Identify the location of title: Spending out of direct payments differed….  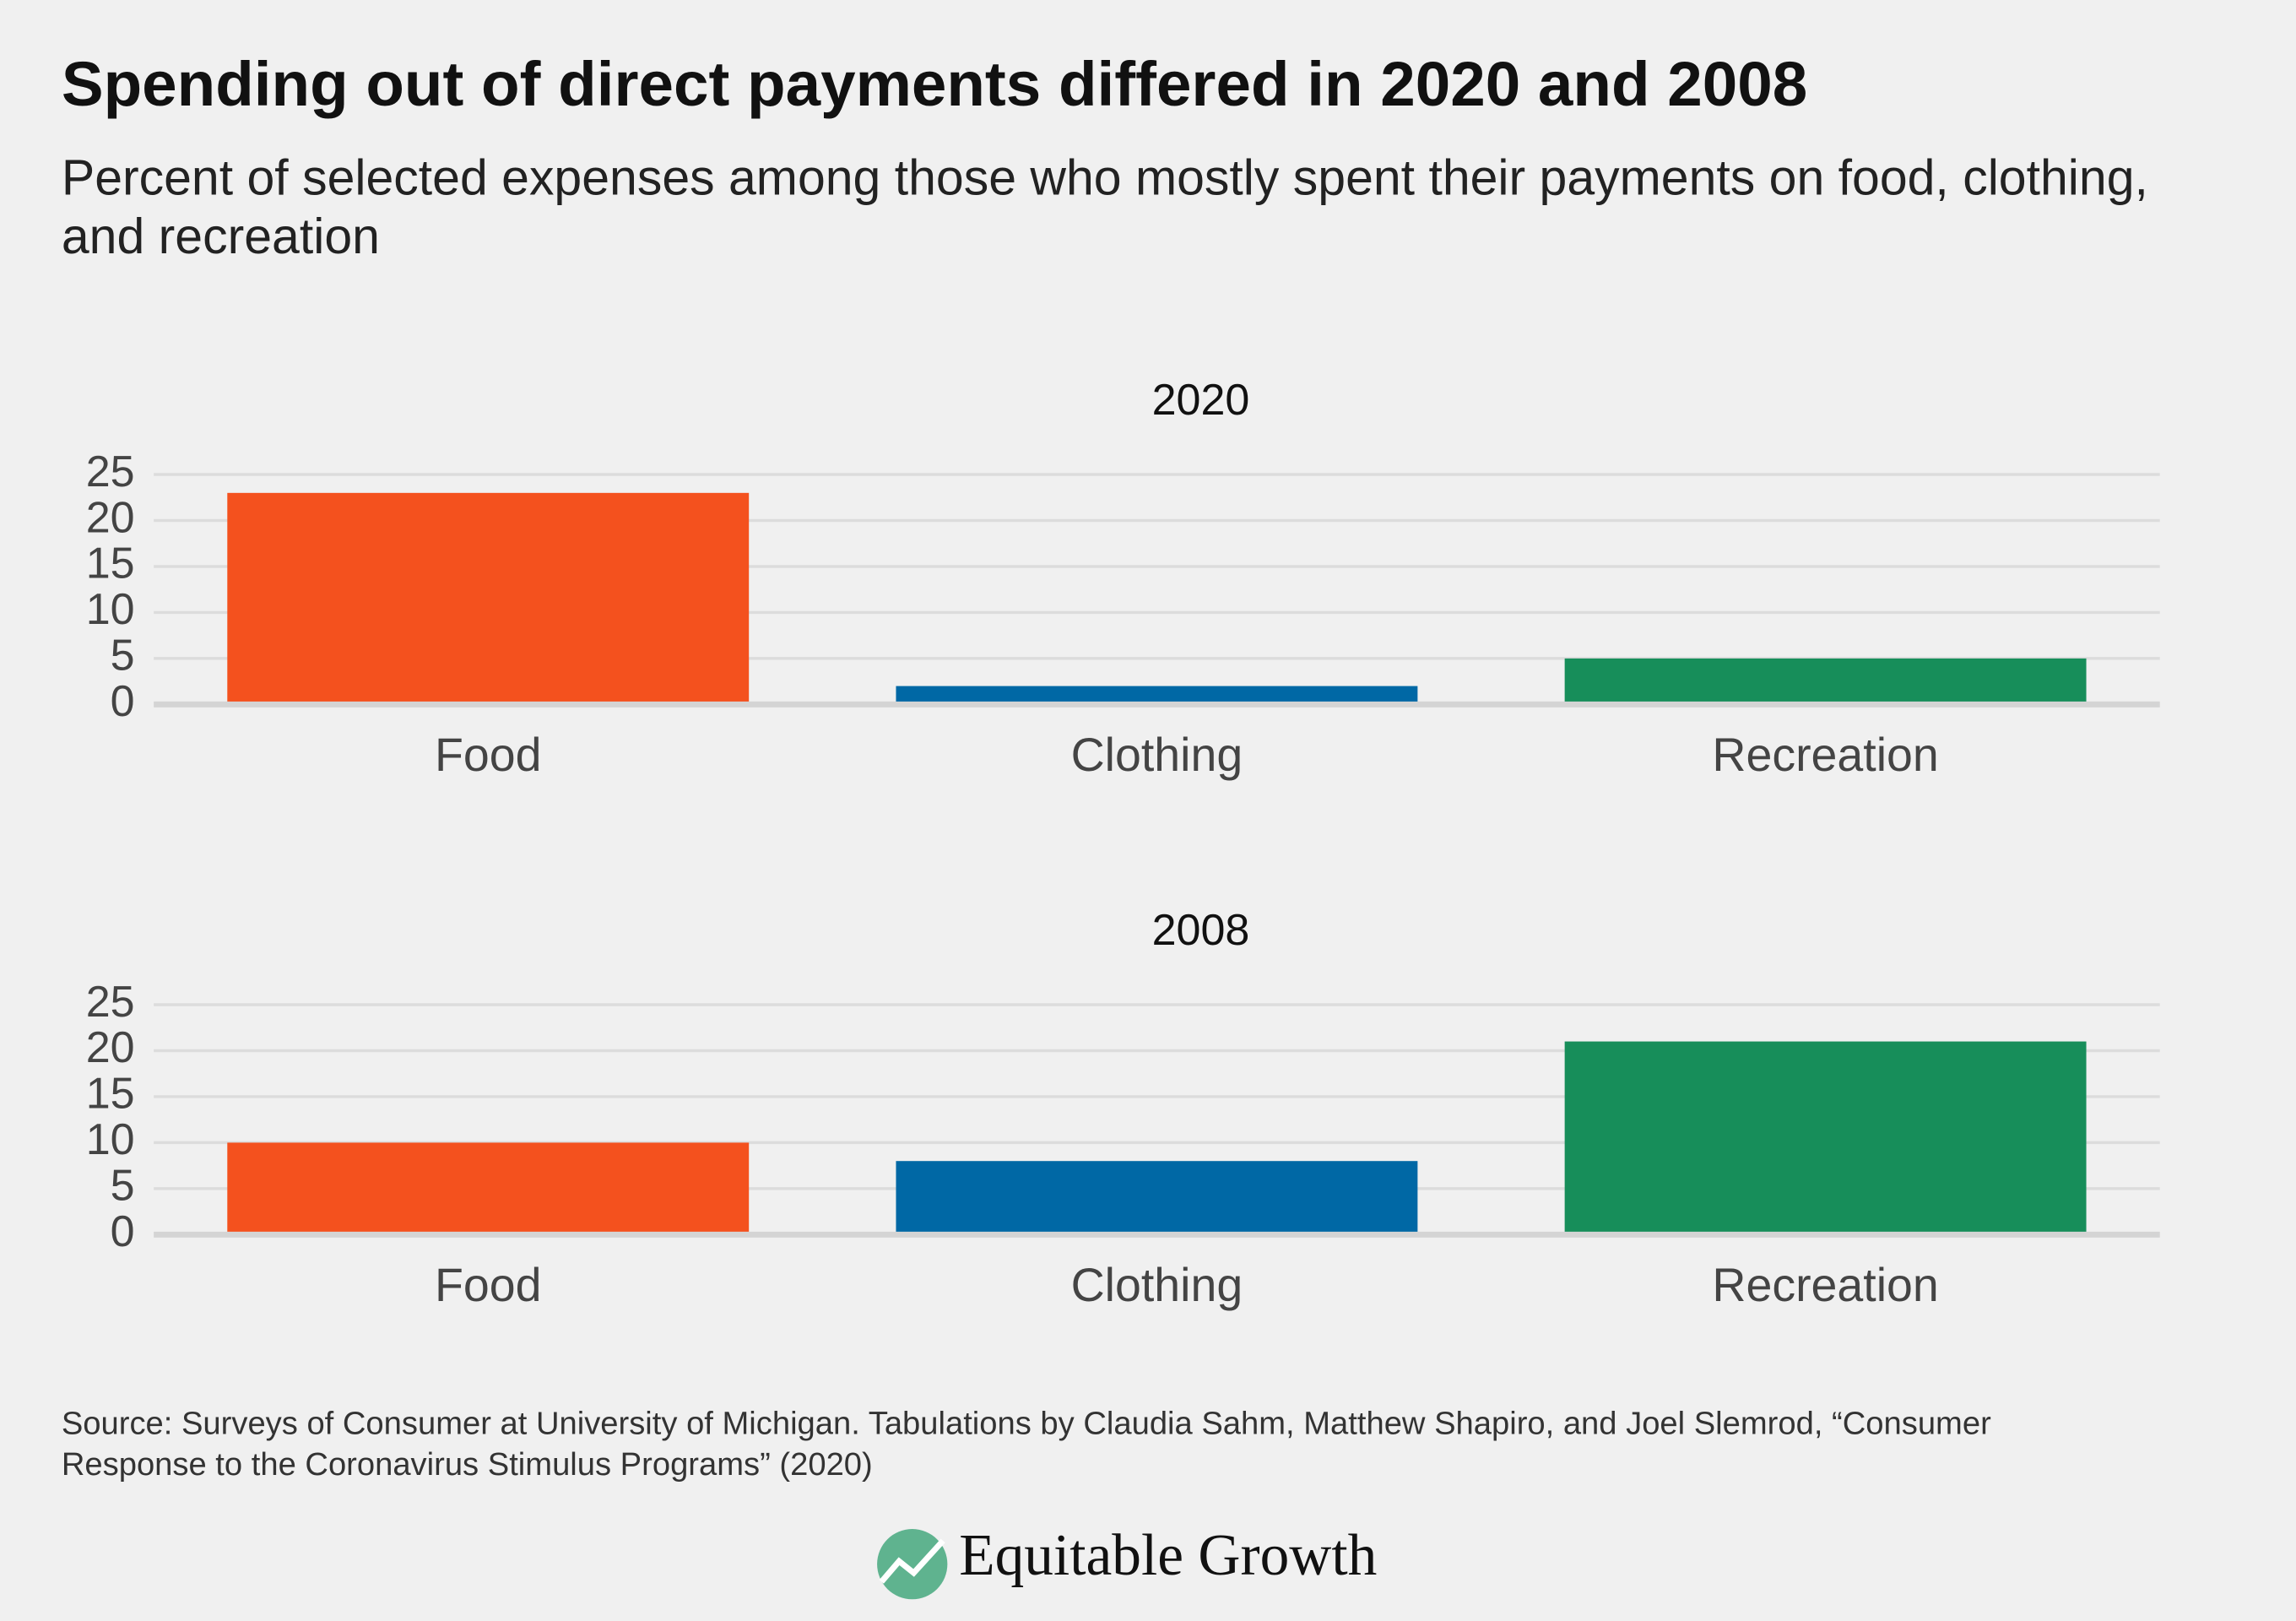
(934, 85).